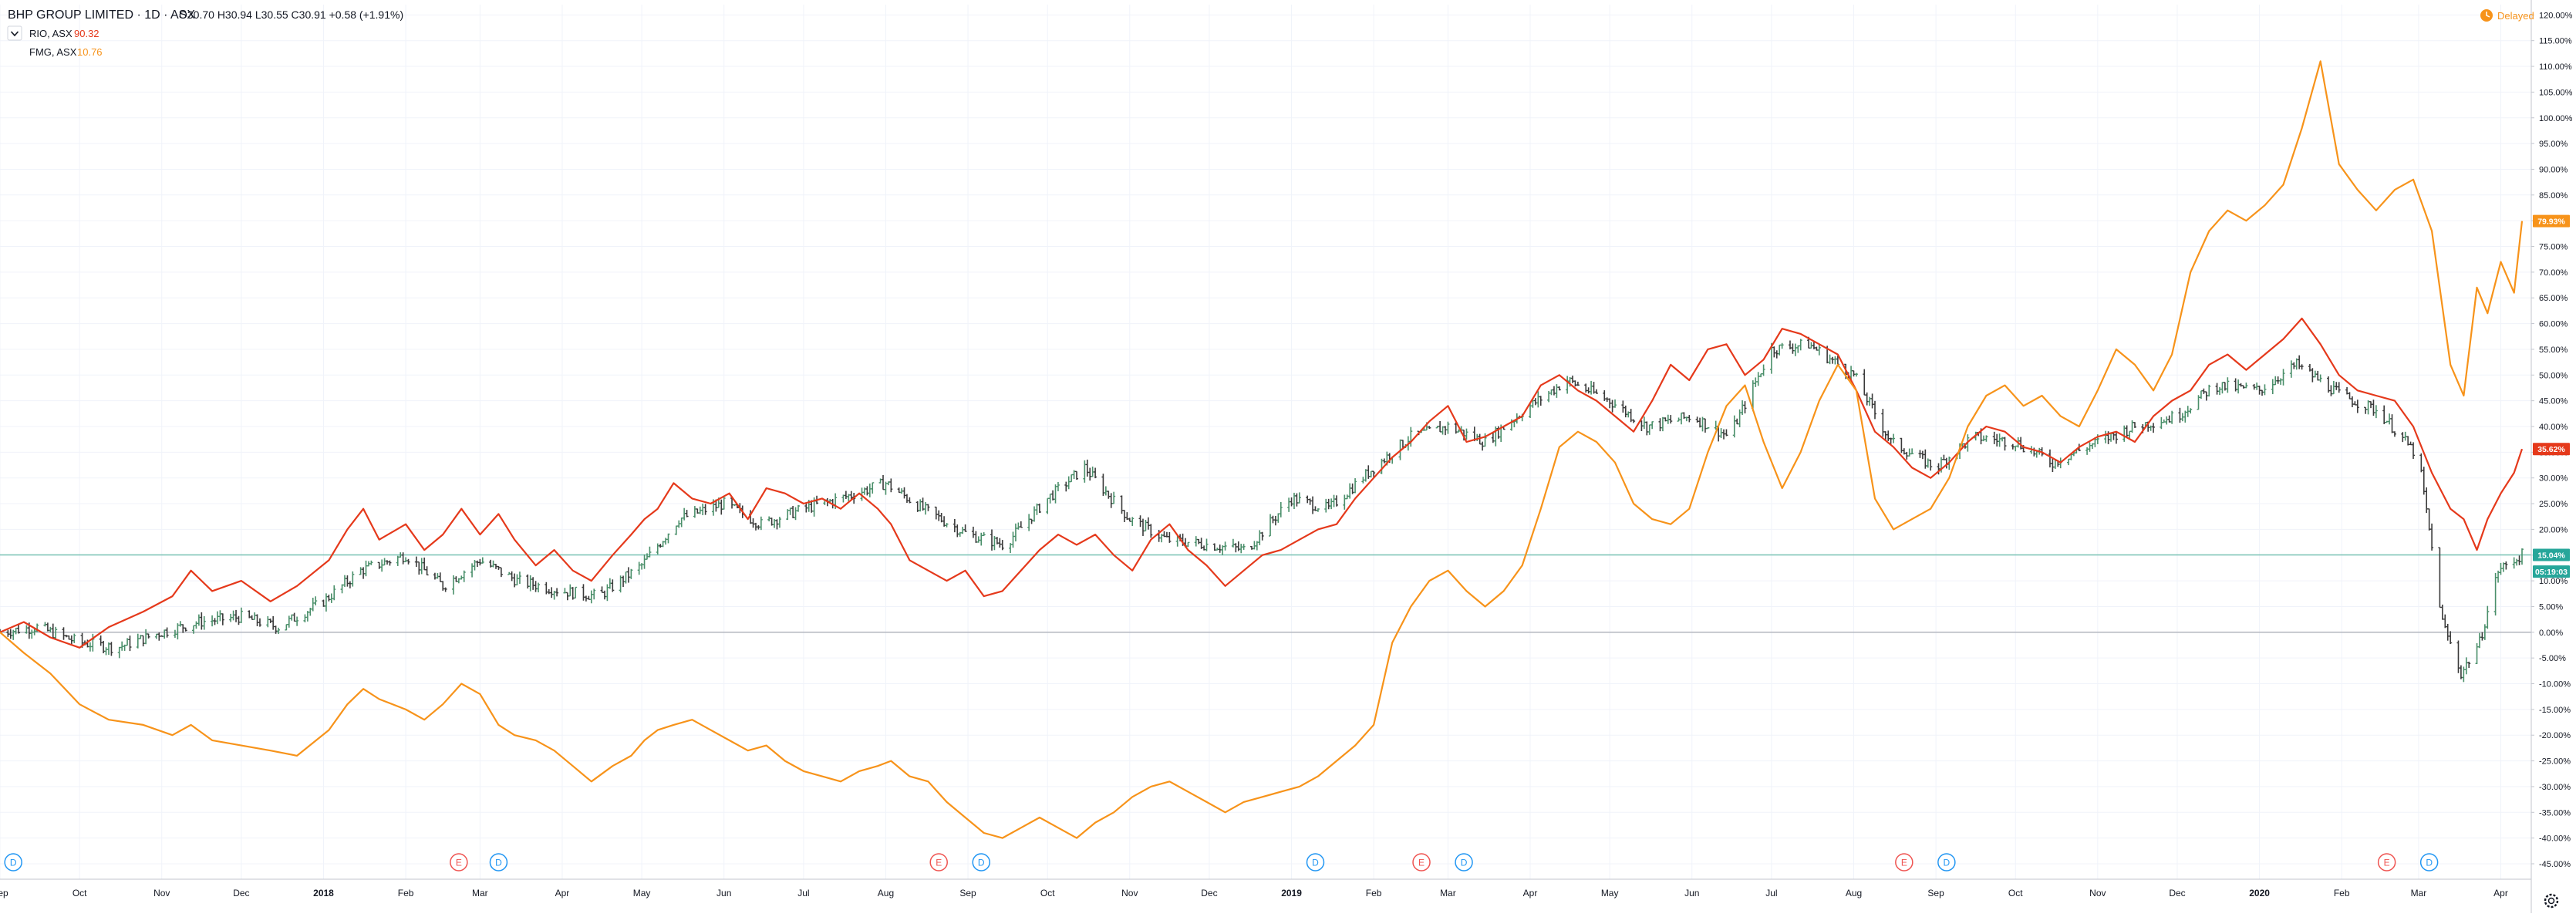  I want to click on y-tick-label: 10.00%, so click(2553, 581).